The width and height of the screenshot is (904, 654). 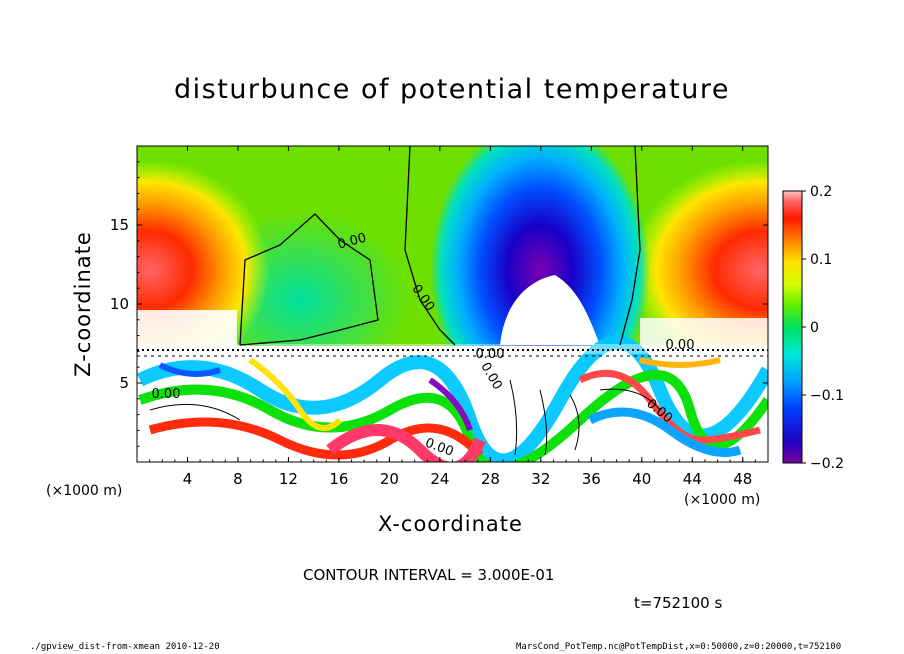 What do you see at coordinates (389, 479) in the screenshot?
I see `x-tick-label: 20` at bounding box center [389, 479].